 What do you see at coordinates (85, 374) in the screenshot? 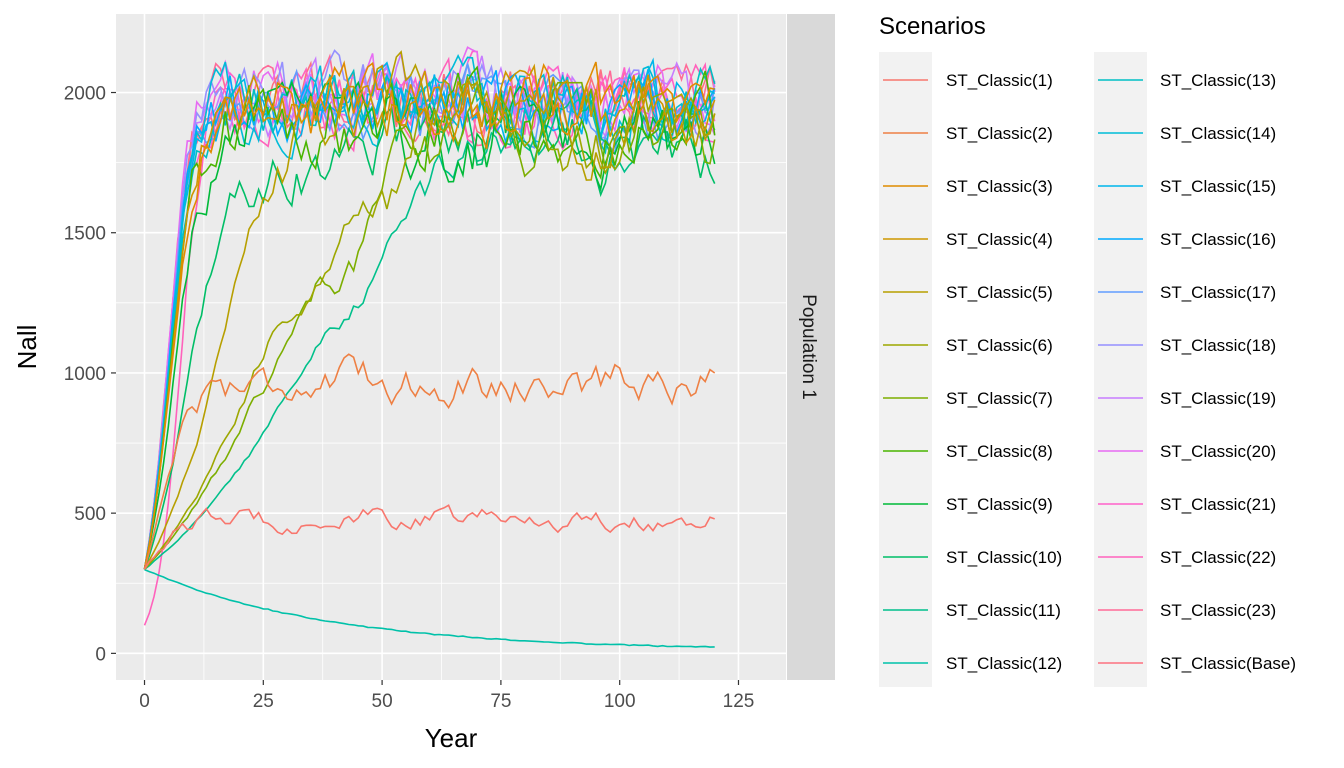
I see `y-tick-label: 1000` at bounding box center [85, 374].